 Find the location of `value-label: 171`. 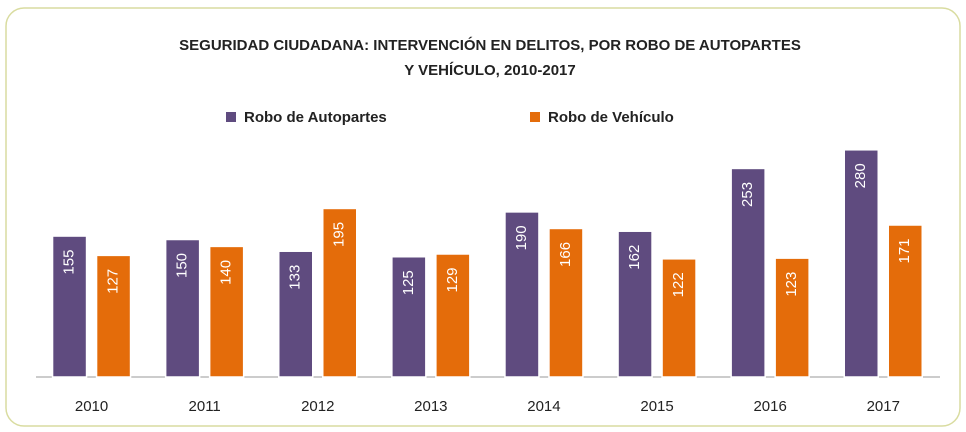

value-label: 171 is located at coordinates (904, 250).